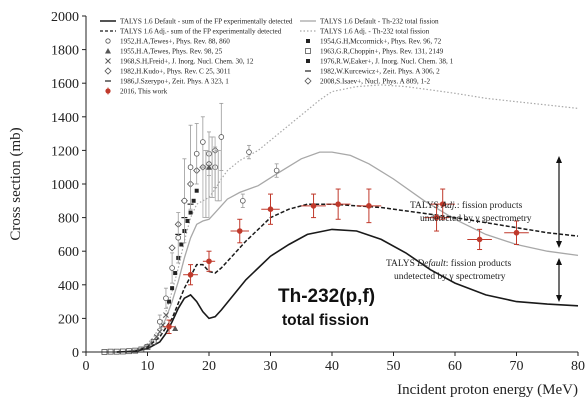 This screenshot has width=588, height=400. Describe the element at coordinates (517, 366) in the screenshot. I see `x-tick-label: 70` at that location.